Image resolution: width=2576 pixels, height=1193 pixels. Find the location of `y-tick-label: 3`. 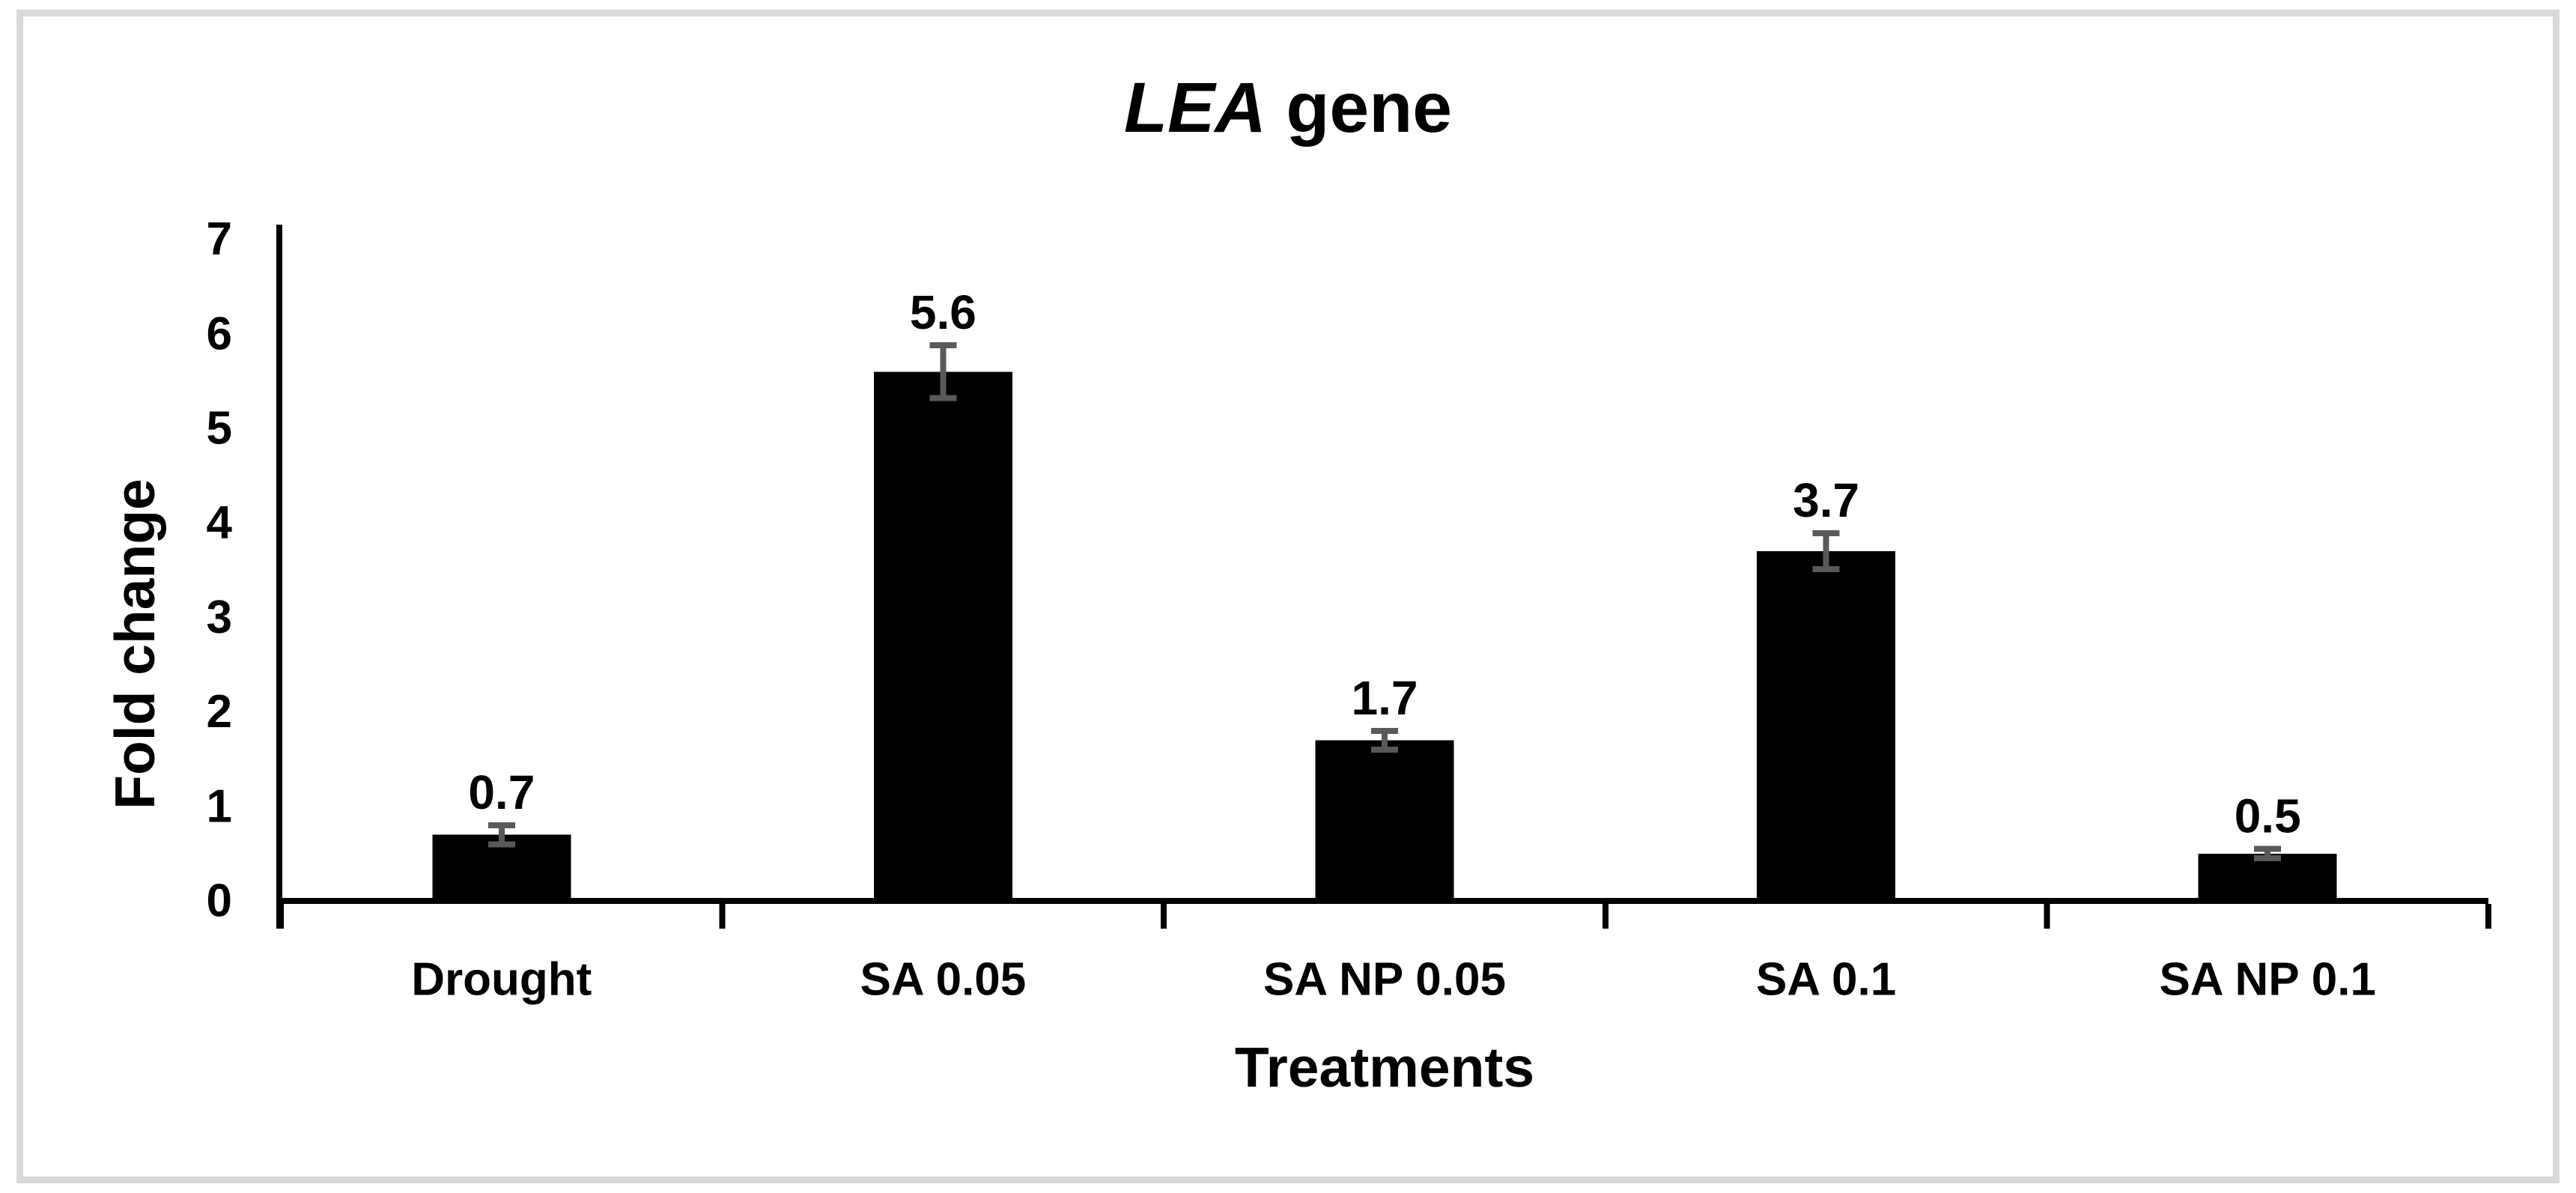

y-tick-label: 3 is located at coordinates (219, 618).